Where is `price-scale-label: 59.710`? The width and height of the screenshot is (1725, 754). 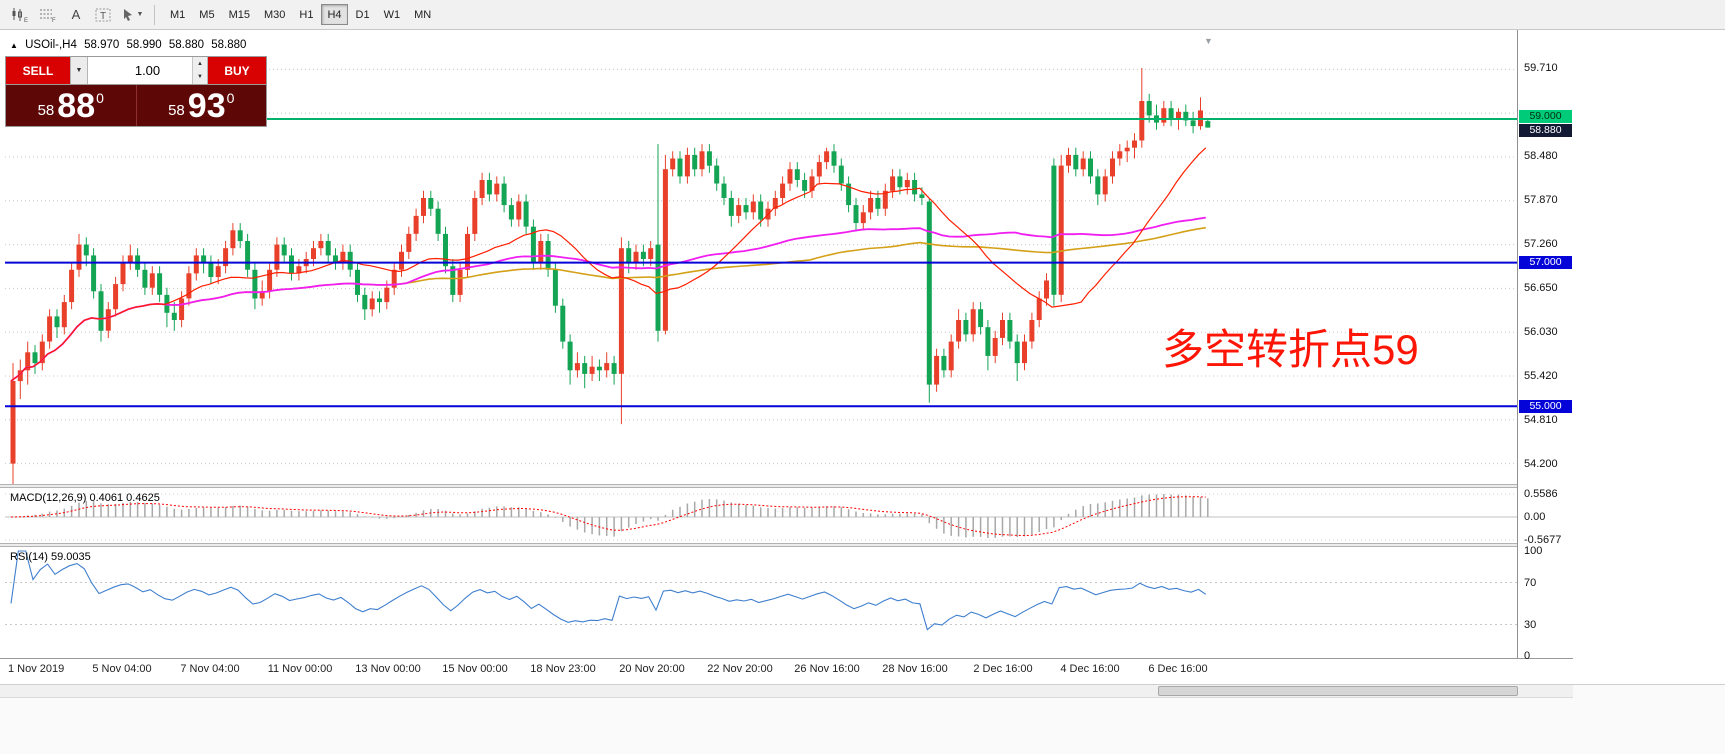 price-scale-label: 59.710 is located at coordinates (1541, 68).